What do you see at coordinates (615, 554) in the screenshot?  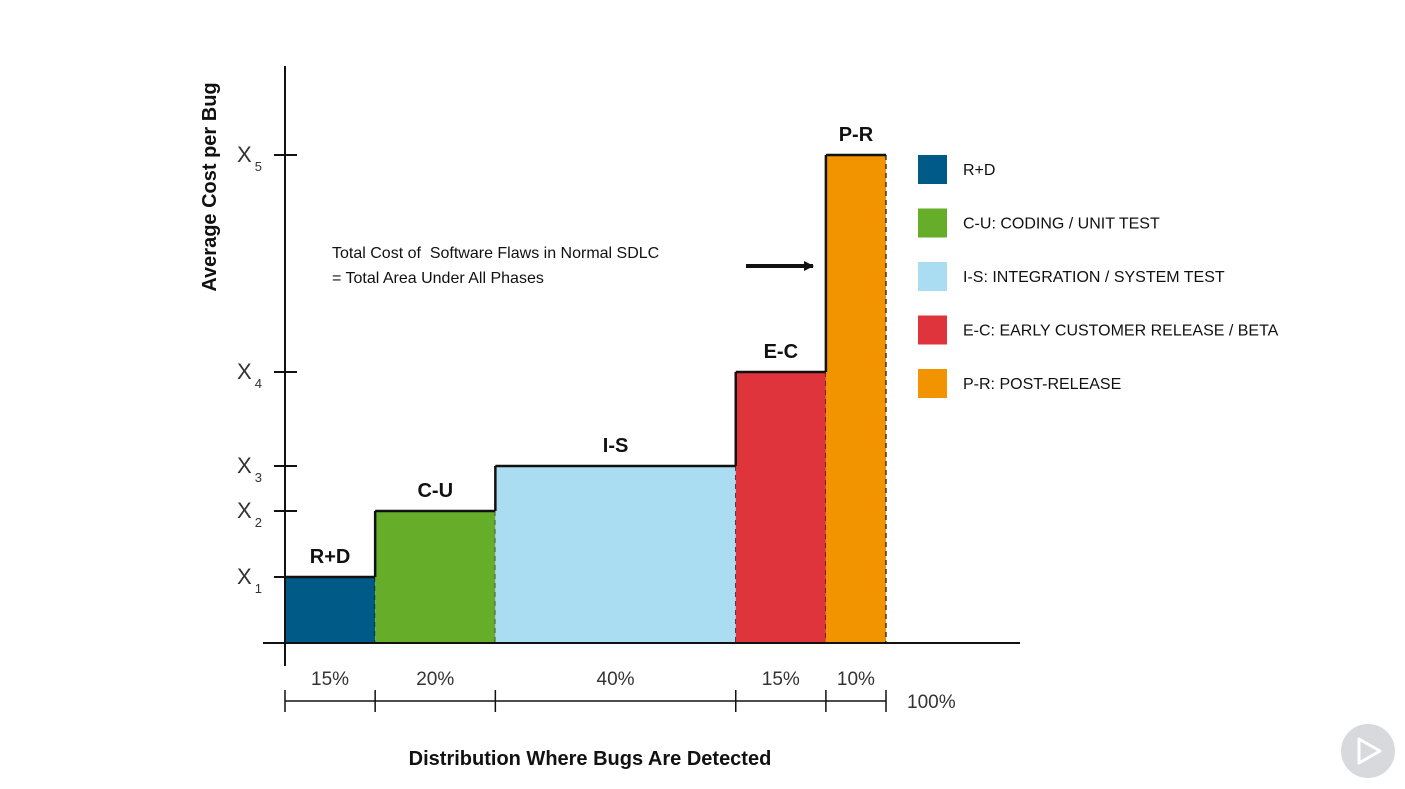 I see `bar-i-s` at bounding box center [615, 554].